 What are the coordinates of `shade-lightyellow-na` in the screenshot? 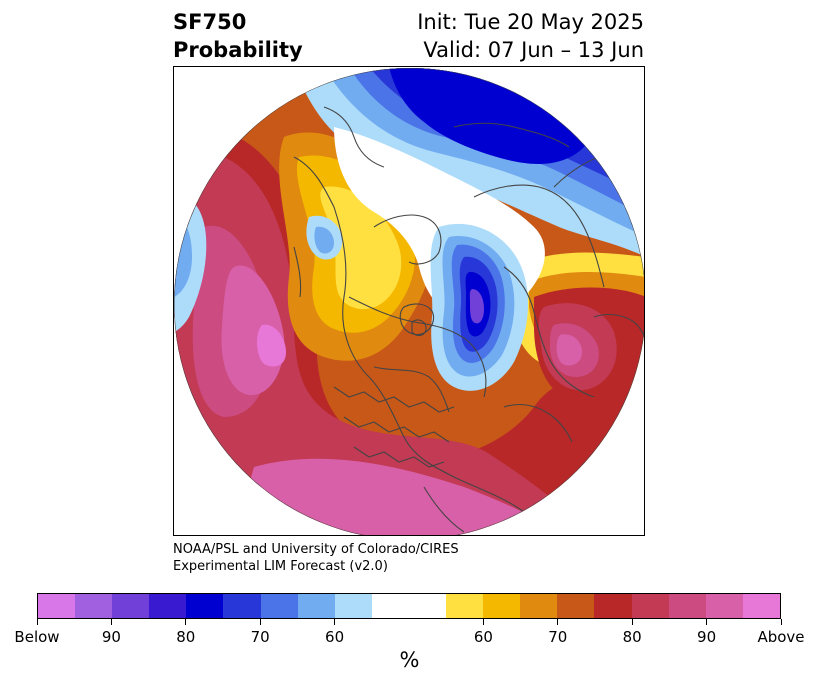 It's located at (361, 248).